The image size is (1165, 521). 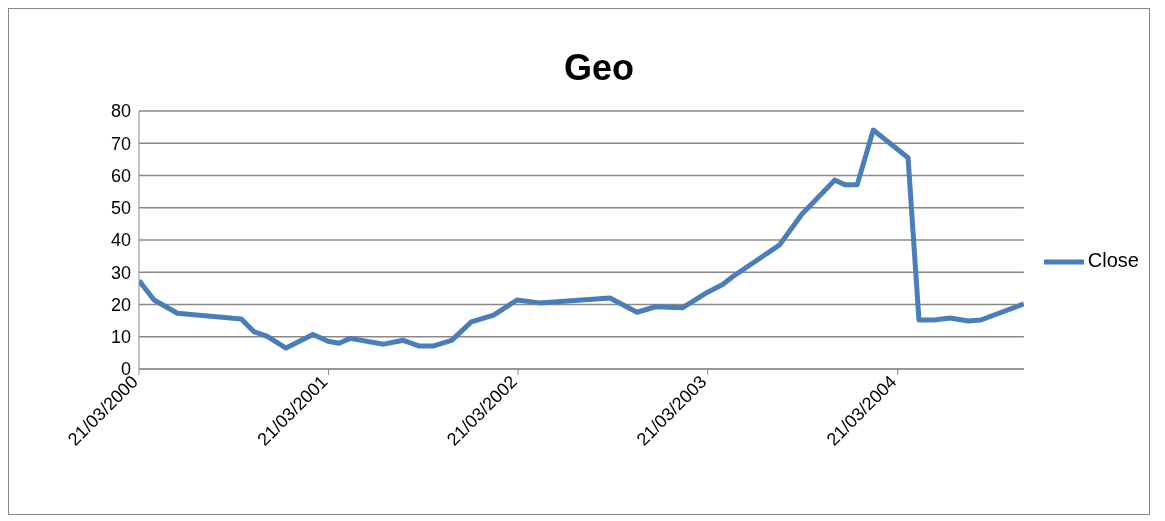 What do you see at coordinates (599, 68) in the screenshot?
I see `chart-title: Geo` at bounding box center [599, 68].